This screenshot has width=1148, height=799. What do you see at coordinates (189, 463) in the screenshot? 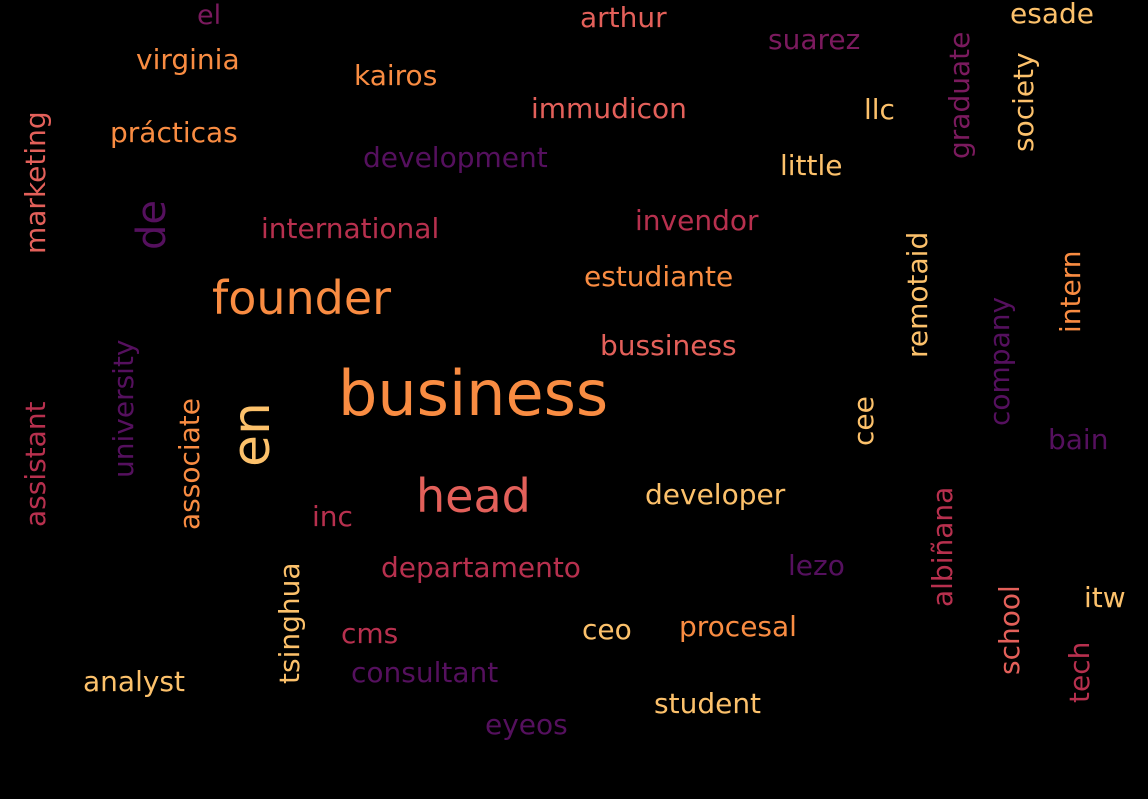
I see `word-associate: associate` at bounding box center [189, 463].